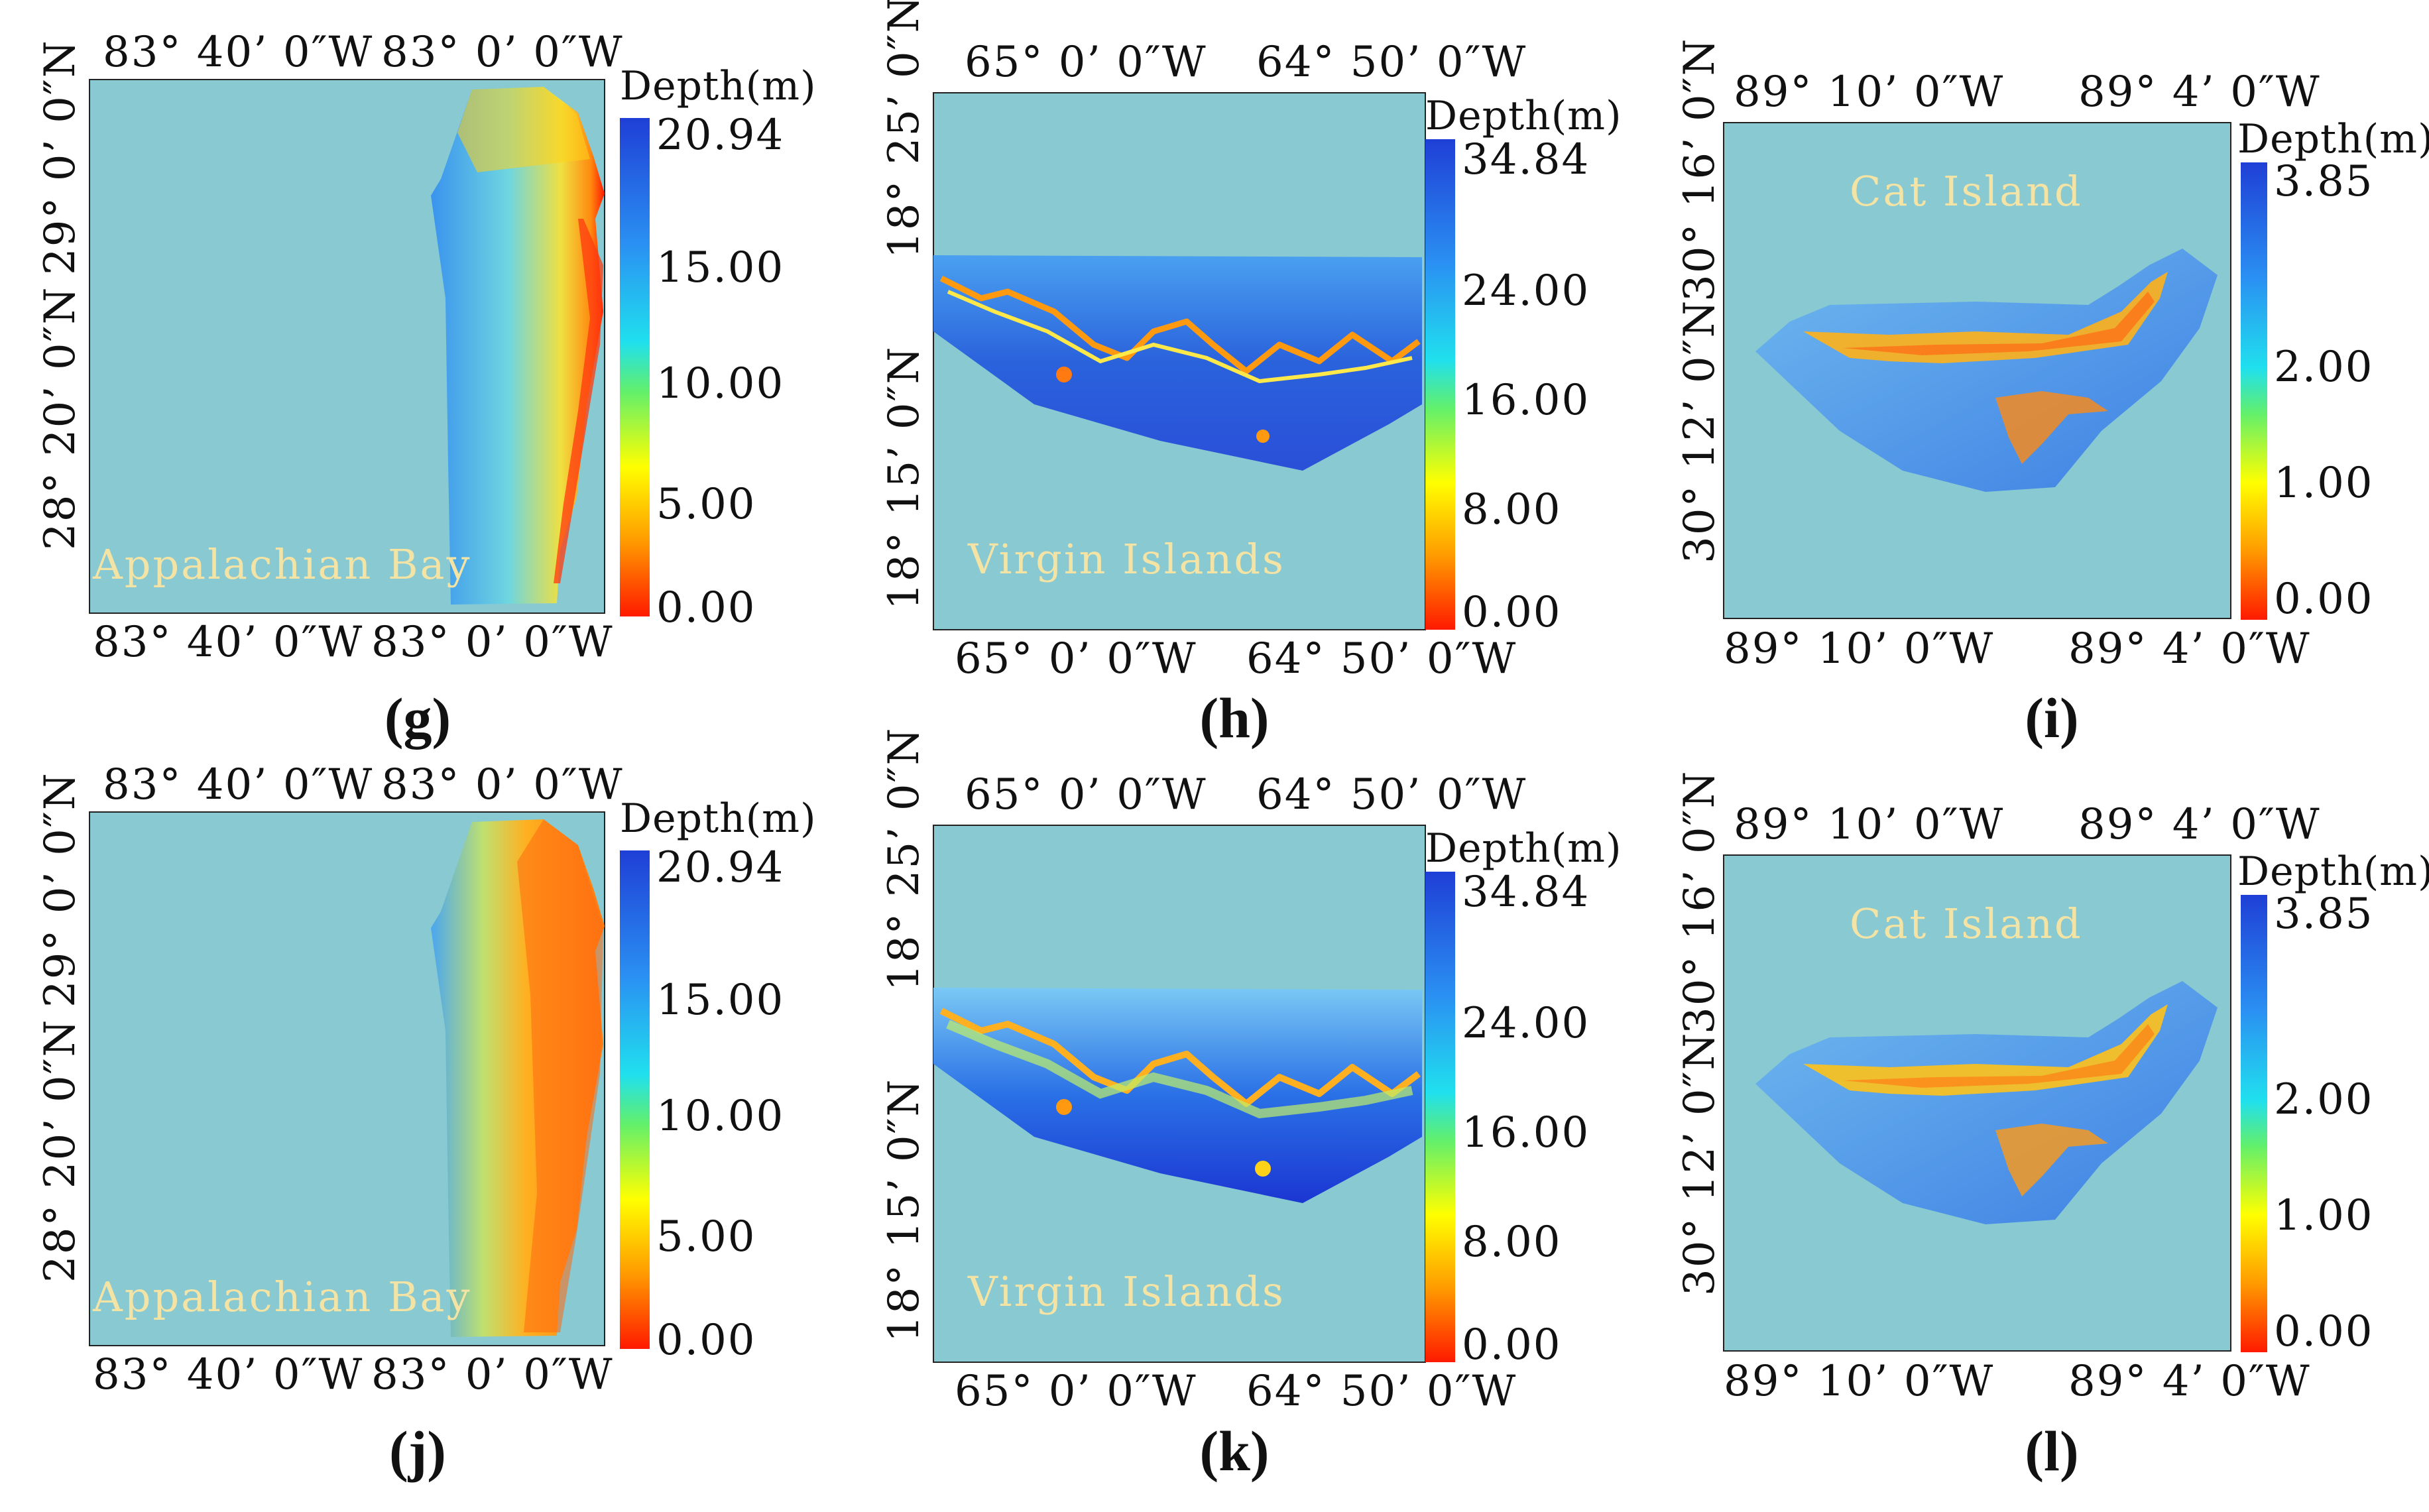  Describe the element at coordinates (1526, 892) in the screenshot. I see `colorbar-tick: 34.84` at that location.